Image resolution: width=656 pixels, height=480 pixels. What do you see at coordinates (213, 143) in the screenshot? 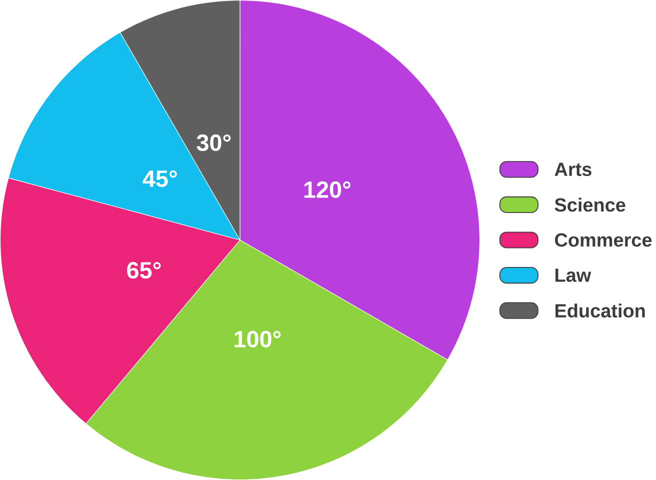
I see `data-label: 30°` at bounding box center [213, 143].